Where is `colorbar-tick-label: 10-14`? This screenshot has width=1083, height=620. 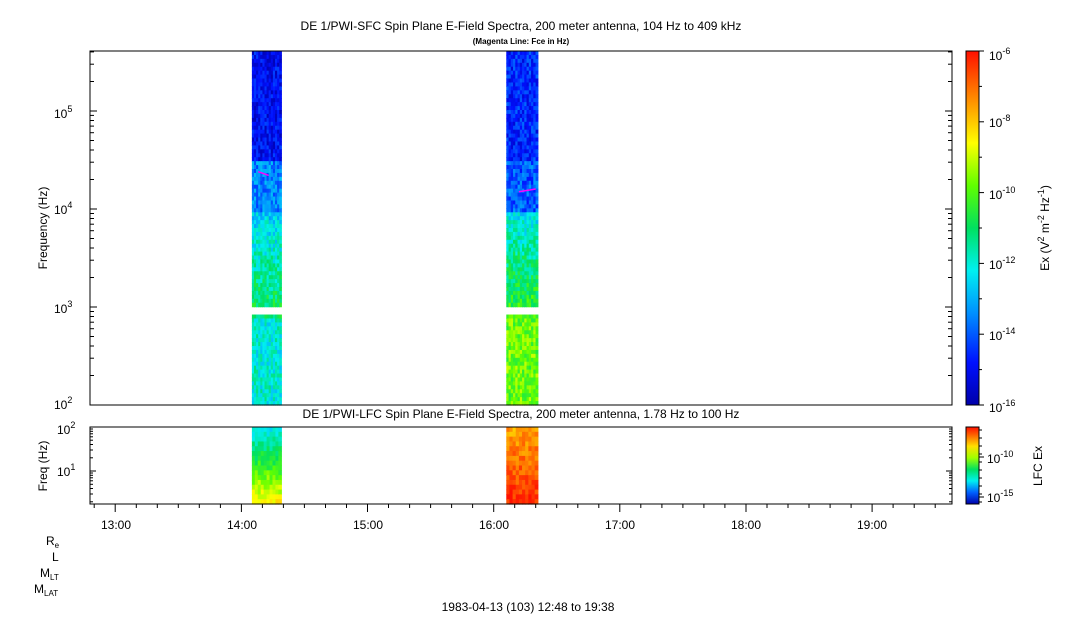 colorbar-tick-label: 10-14 is located at coordinates (1002, 334).